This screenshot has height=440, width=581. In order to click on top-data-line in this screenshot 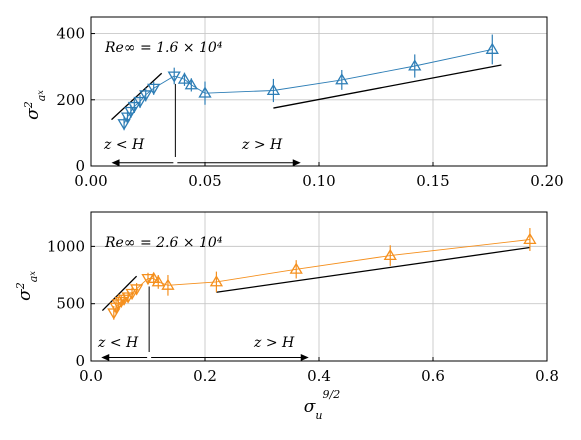, I will do `click(308, 86)`.